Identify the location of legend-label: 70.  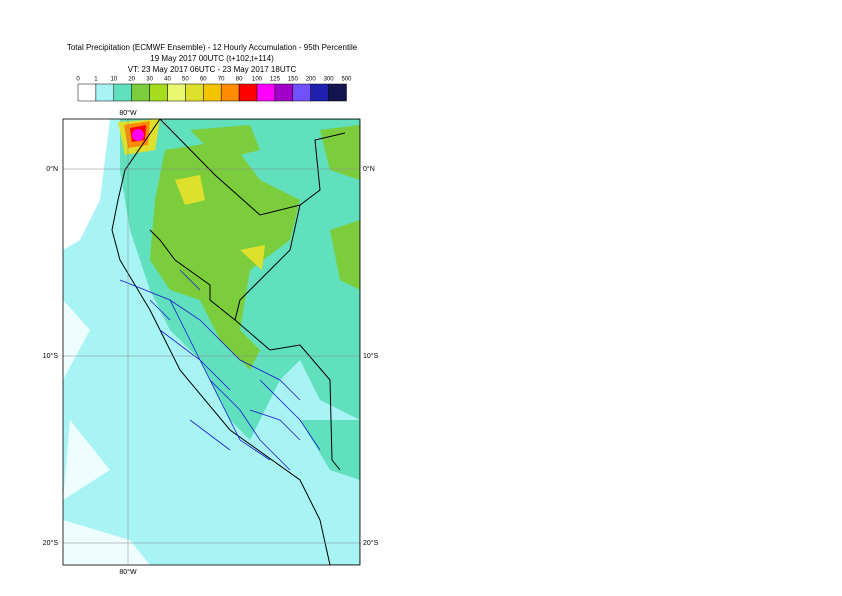
(221, 80).